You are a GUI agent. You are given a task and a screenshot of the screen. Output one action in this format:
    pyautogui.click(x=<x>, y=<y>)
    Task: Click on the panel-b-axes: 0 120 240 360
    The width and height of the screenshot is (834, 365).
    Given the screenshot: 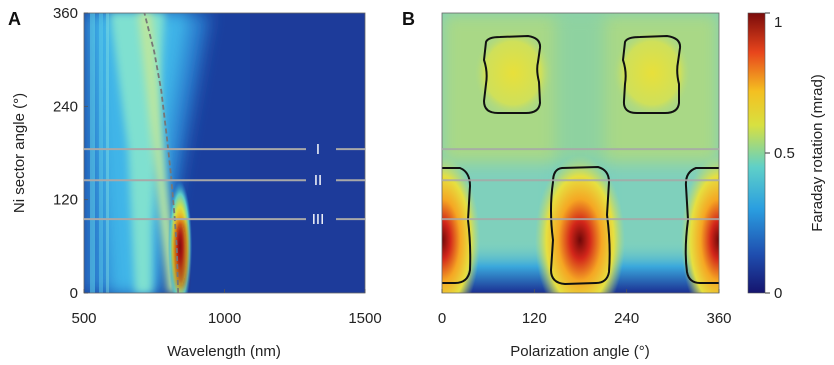 What is the action you would take?
    pyautogui.click(x=585, y=308)
    